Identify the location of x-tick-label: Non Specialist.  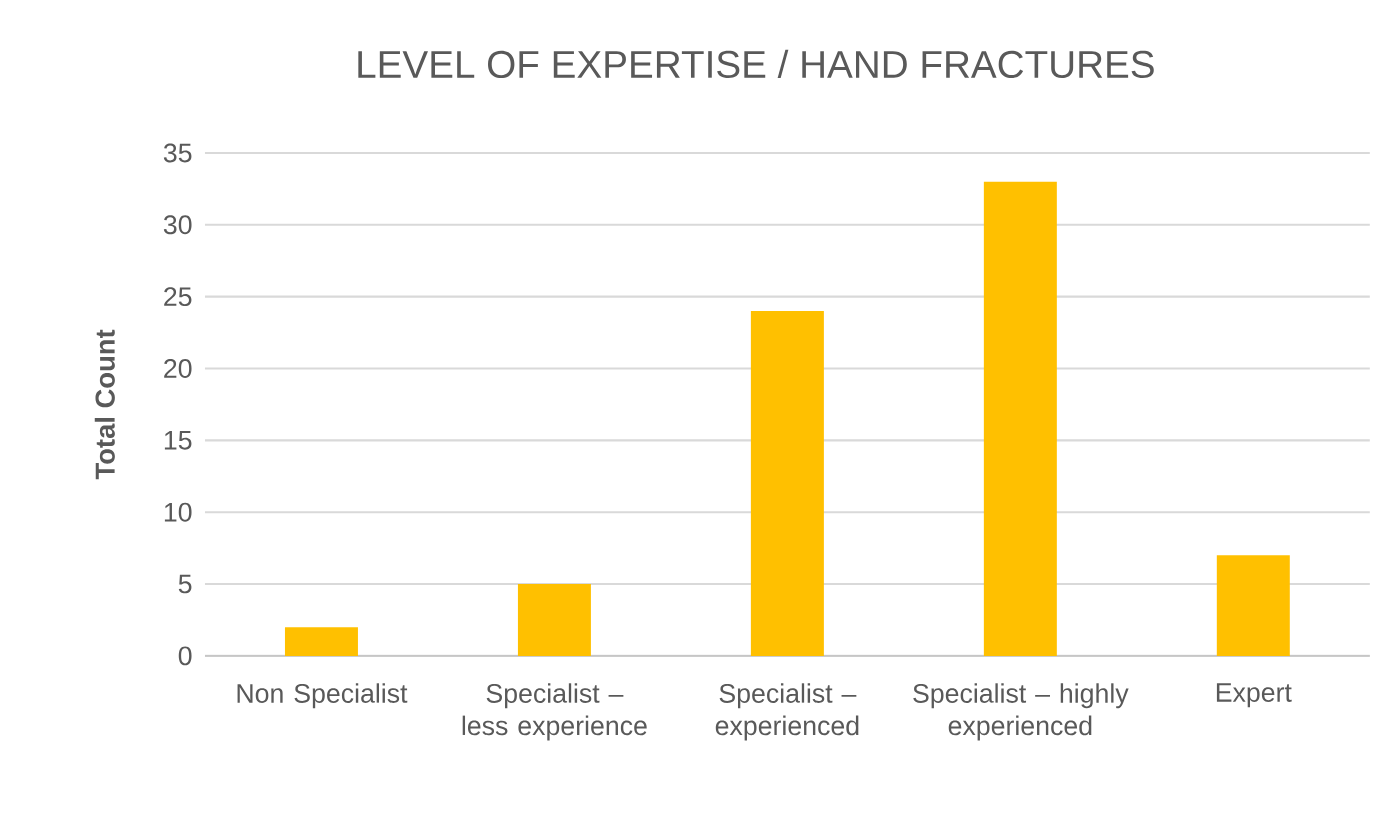
(322, 696).